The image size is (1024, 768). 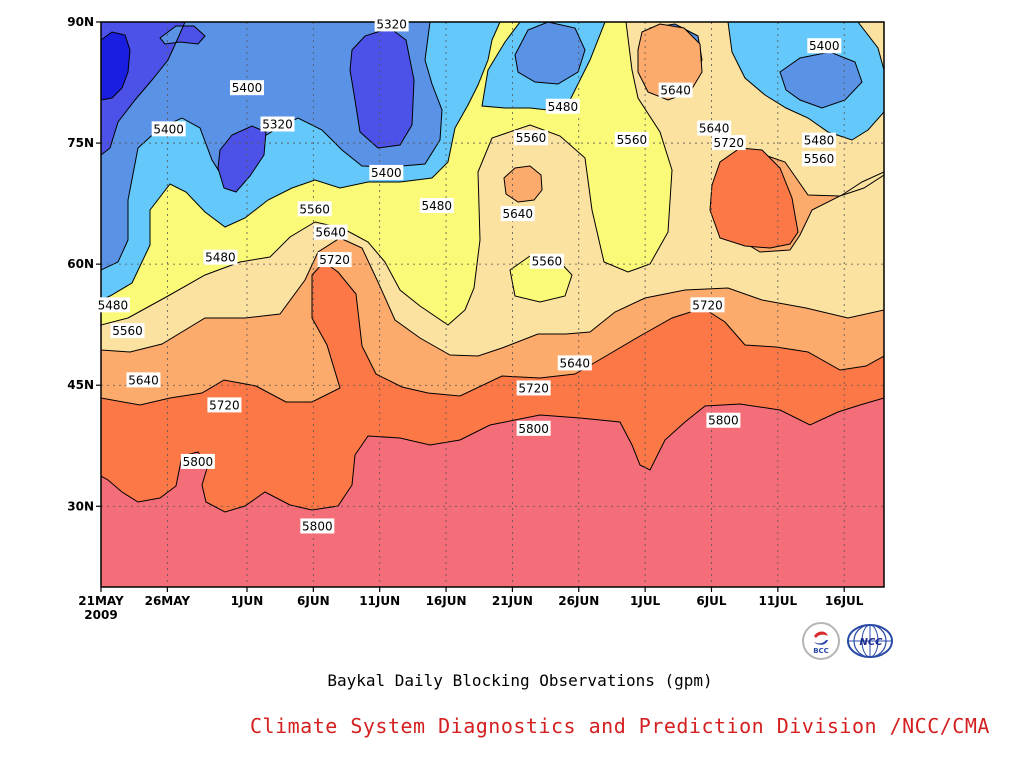 What do you see at coordinates (80, 22) in the screenshot?
I see `y-tick-label: 90N` at bounding box center [80, 22].